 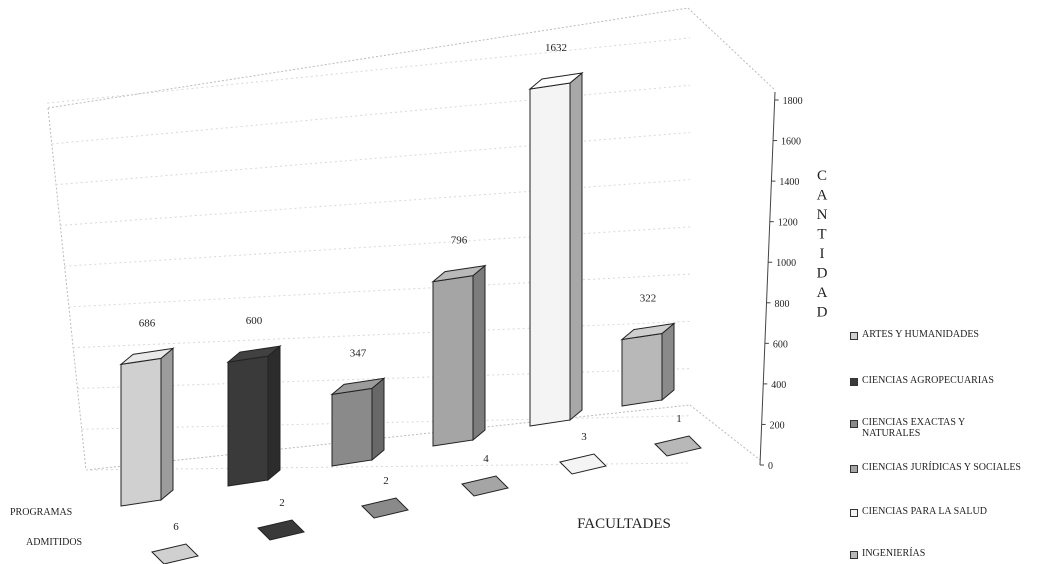 What do you see at coordinates (780, 344) in the screenshot?
I see `y-tick-label: 600` at bounding box center [780, 344].